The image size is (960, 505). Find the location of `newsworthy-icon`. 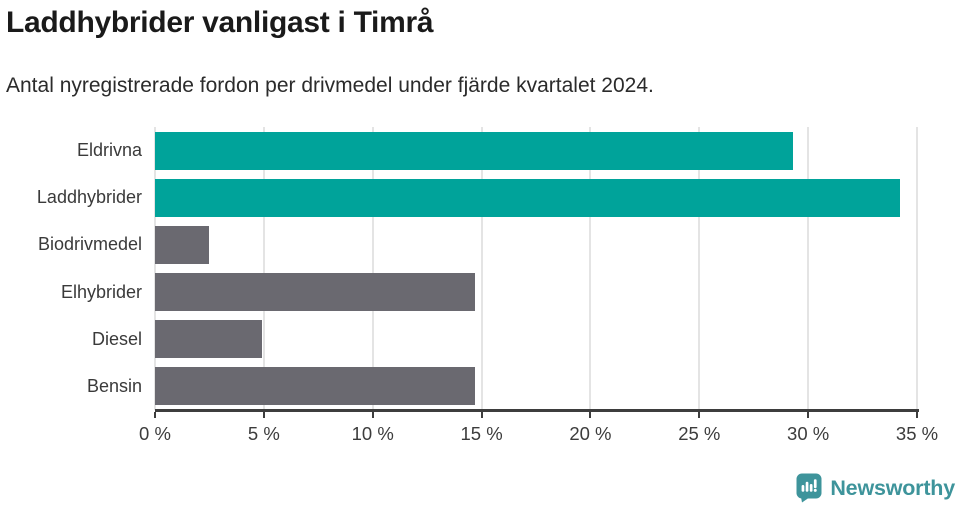

newsworthy-icon is located at coordinates (809, 488).